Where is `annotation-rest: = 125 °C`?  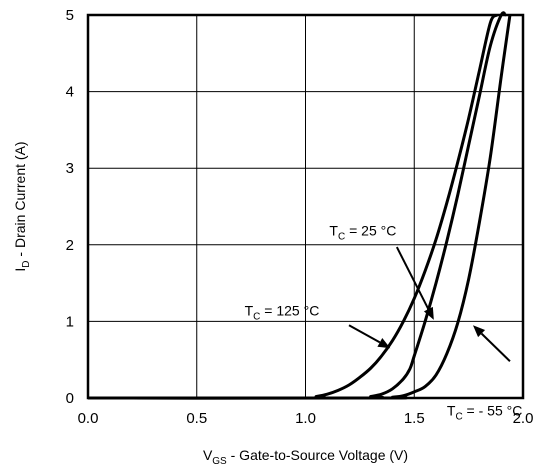 annotation-rest: = 125 °C is located at coordinates (289, 310).